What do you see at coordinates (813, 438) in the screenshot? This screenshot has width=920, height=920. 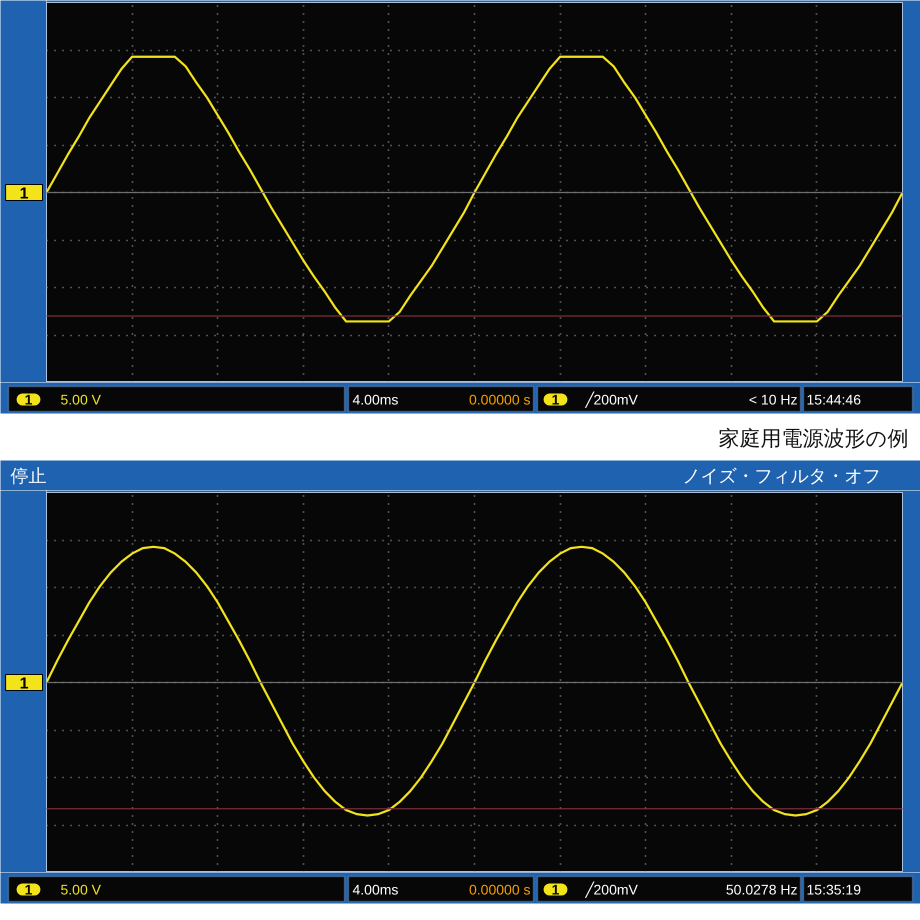 I see `text: 家庭用電源波形の例` at bounding box center [813, 438].